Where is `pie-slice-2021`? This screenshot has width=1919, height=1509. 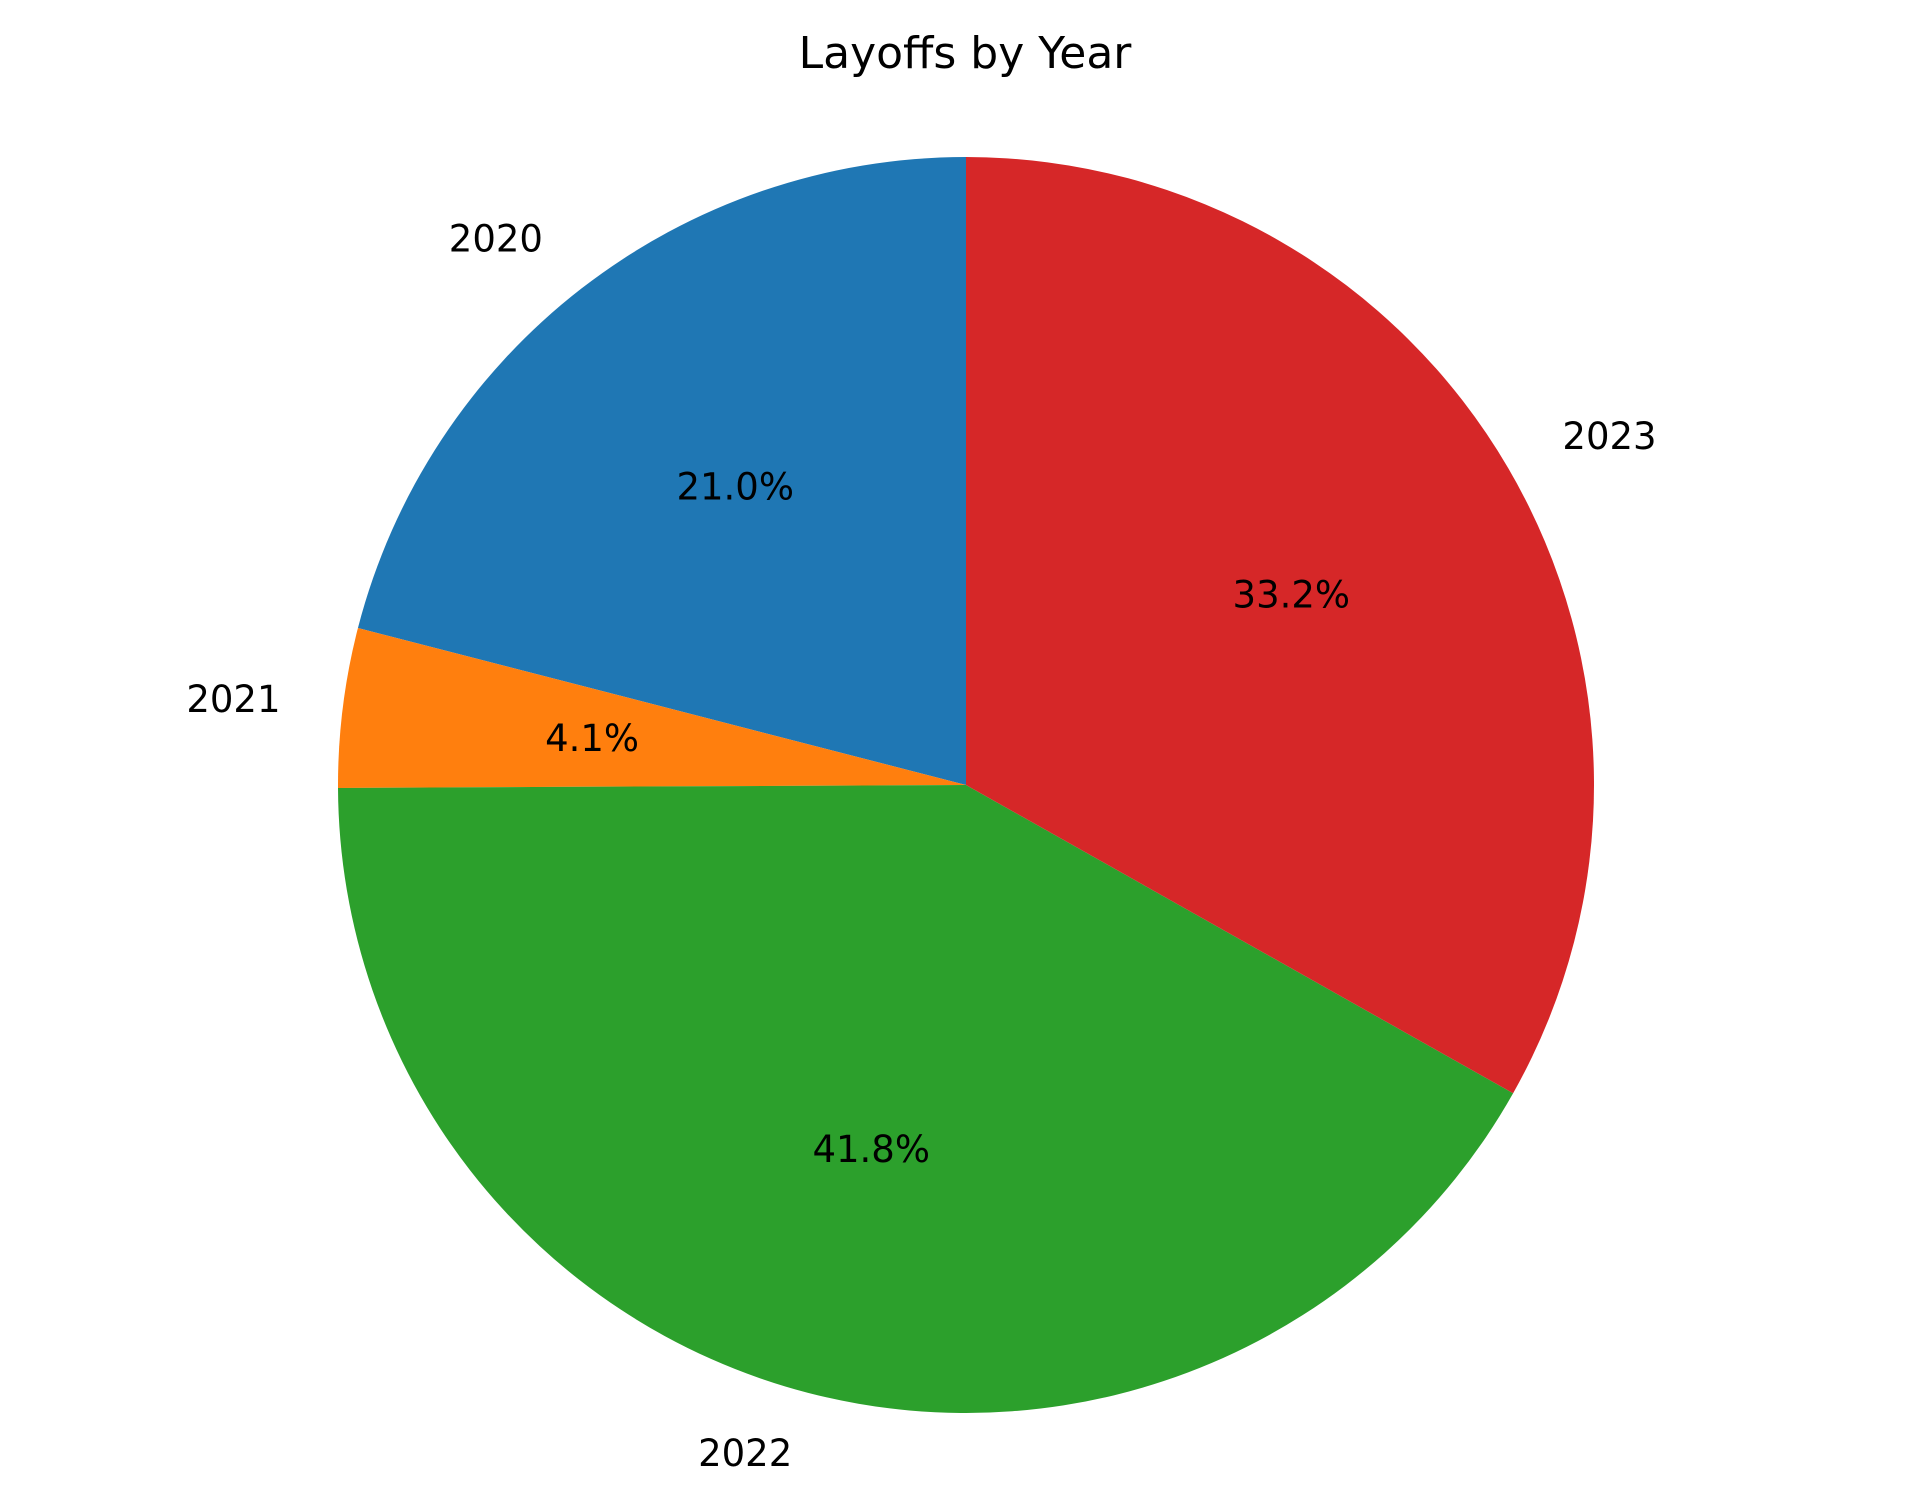 pie-slice-2021 is located at coordinates (652, 708).